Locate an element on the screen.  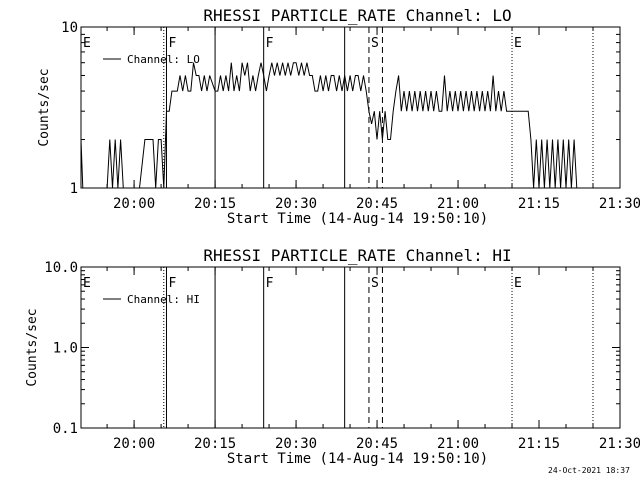
legend-entry: Channel: HI is located at coordinates (163, 299).